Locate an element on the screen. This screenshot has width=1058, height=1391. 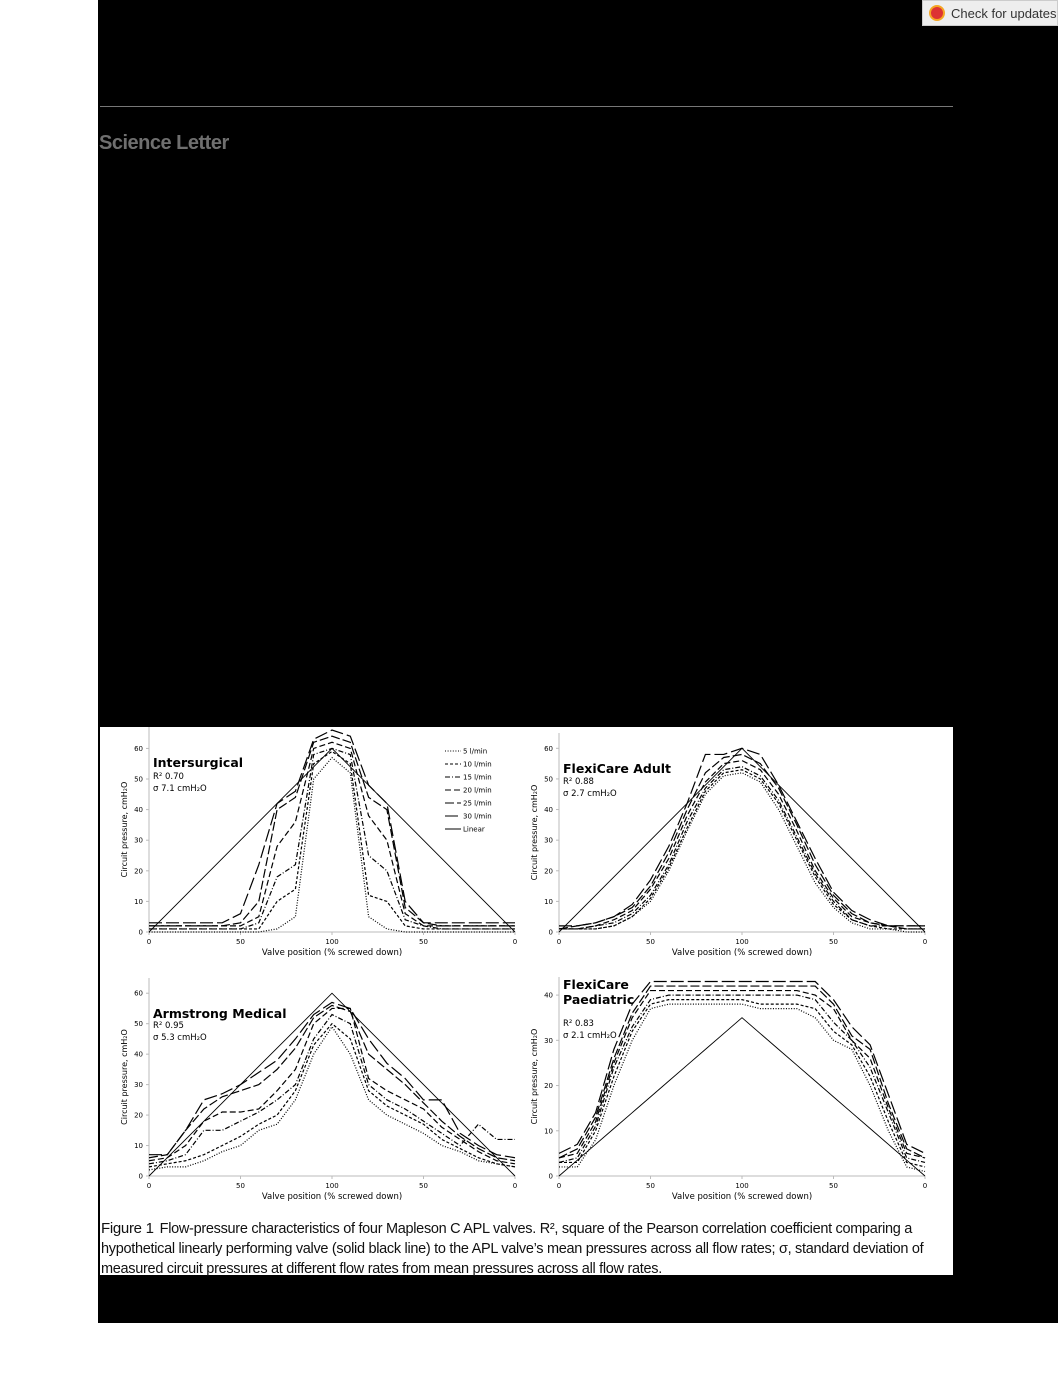
sigma-label: σ 7.1 cmH₂O is located at coordinates (180, 789).